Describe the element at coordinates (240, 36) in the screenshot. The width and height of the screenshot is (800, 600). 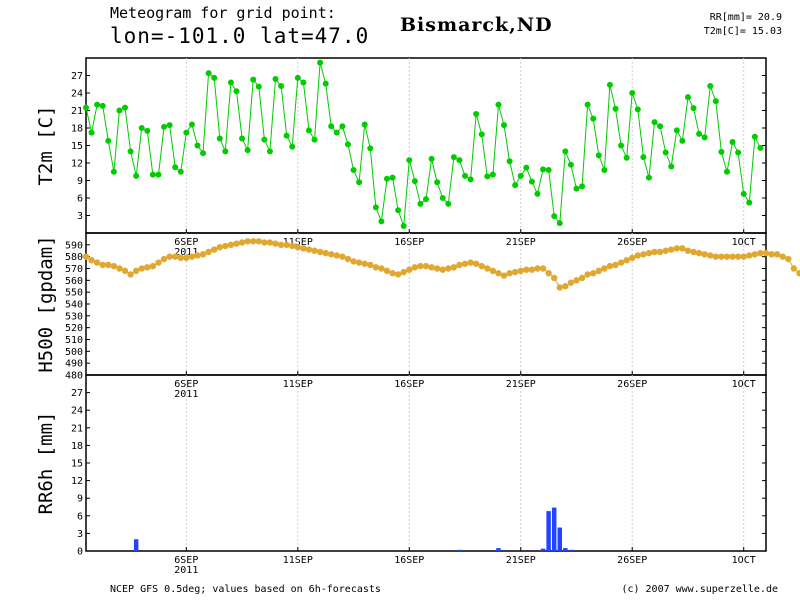
I see `title-line-2: lon=-101.0 lat=47.0` at that location.